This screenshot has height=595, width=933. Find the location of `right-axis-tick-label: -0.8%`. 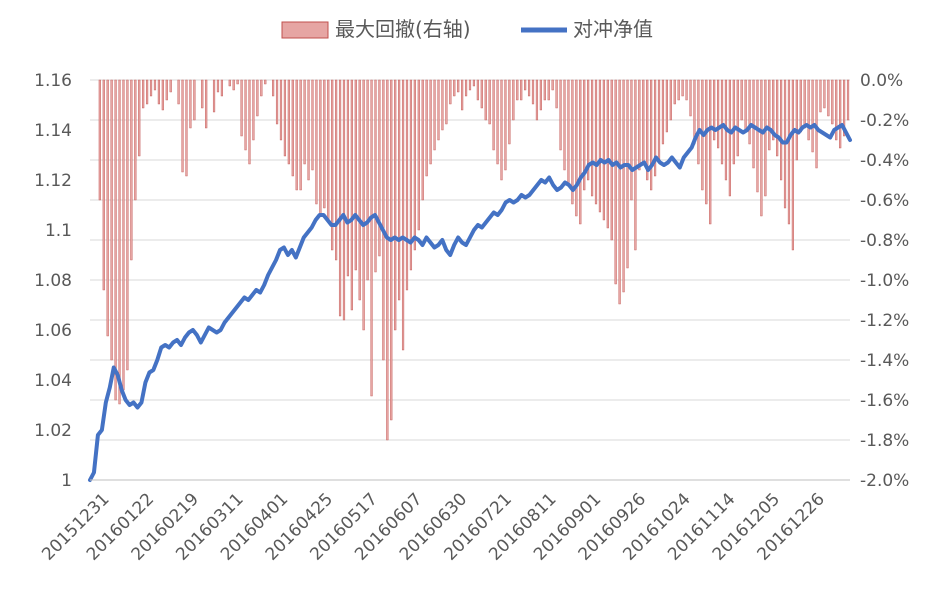

right-axis-tick-label: -0.8% is located at coordinates (884, 241).